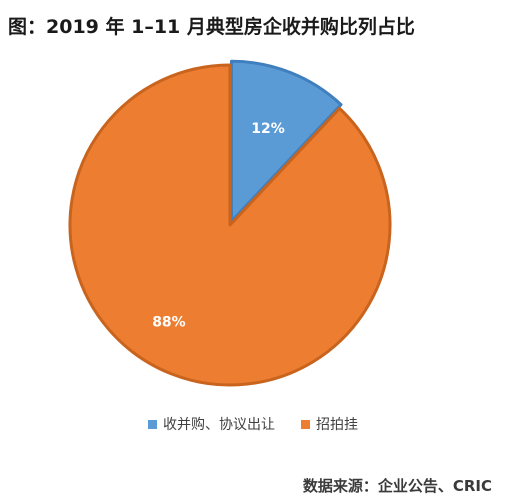 This screenshot has height=501, width=506. I want to click on legend-label-auction: 招拍挂, so click(337, 425).